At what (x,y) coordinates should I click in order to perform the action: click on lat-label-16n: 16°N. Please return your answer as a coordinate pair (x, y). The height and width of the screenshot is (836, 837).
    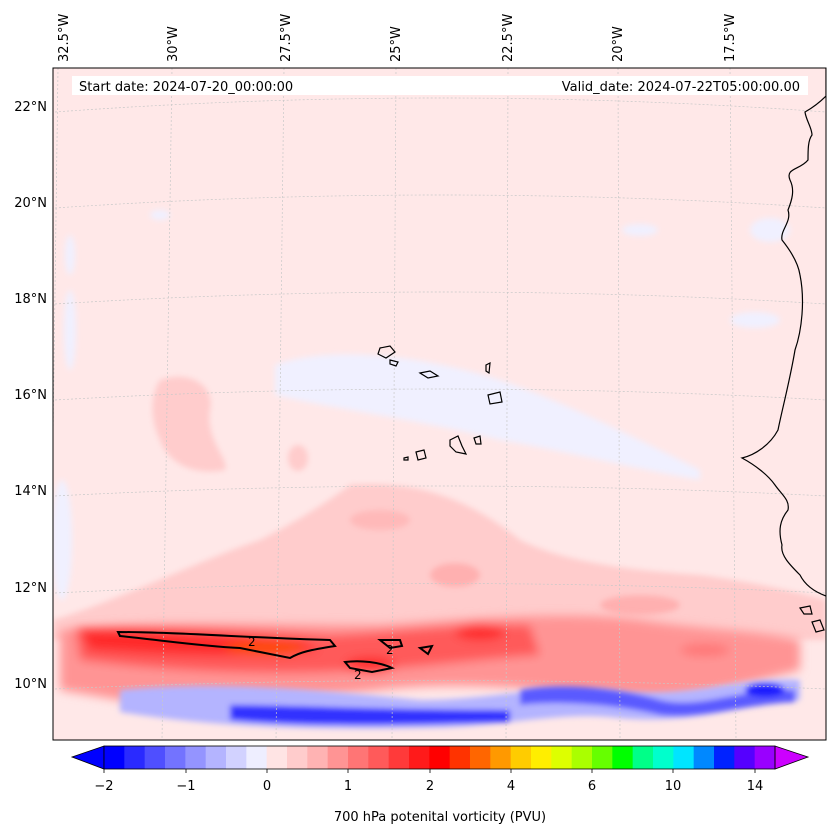
    Looking at the image, I should click on (30, 395).